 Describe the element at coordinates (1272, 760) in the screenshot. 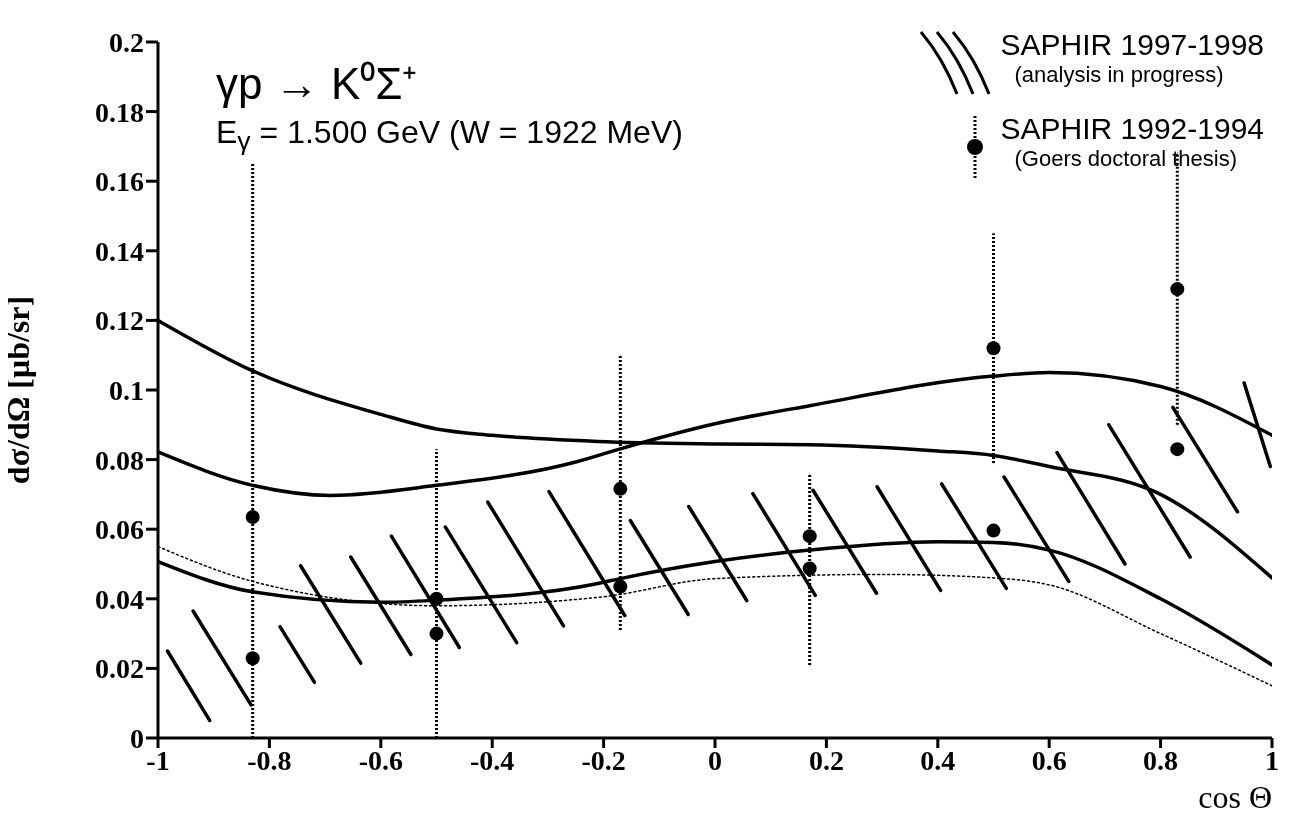

I see `x-tick-label: 1` at that location.